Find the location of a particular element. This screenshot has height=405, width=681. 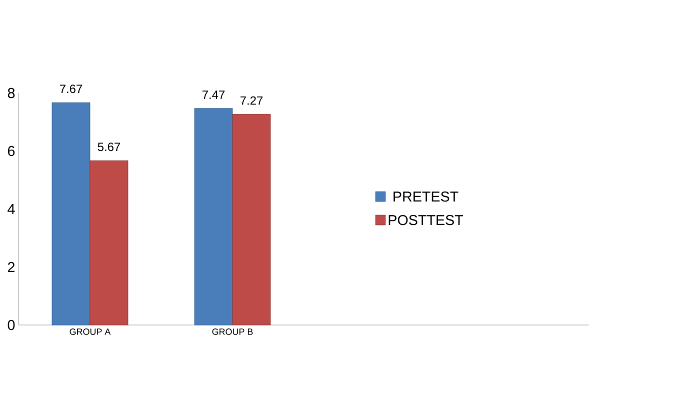

legend-label: PRETEST is located at coordinates (426, 197).